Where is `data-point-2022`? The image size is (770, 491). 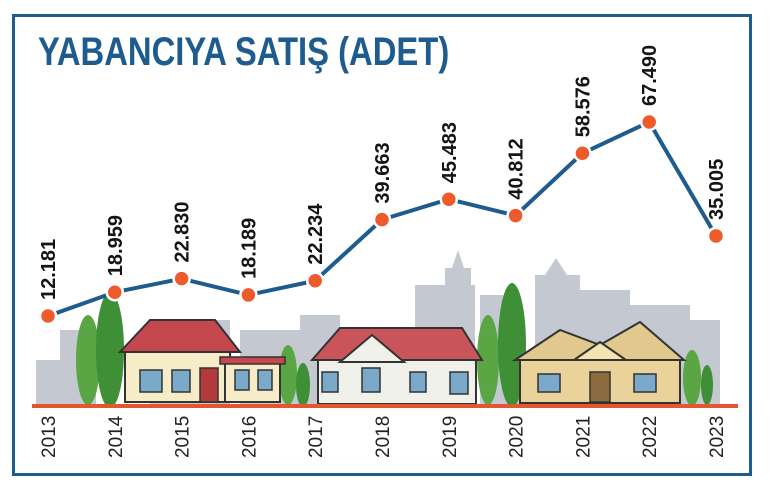 data-point-2022 is located at coordinates (649, 122).